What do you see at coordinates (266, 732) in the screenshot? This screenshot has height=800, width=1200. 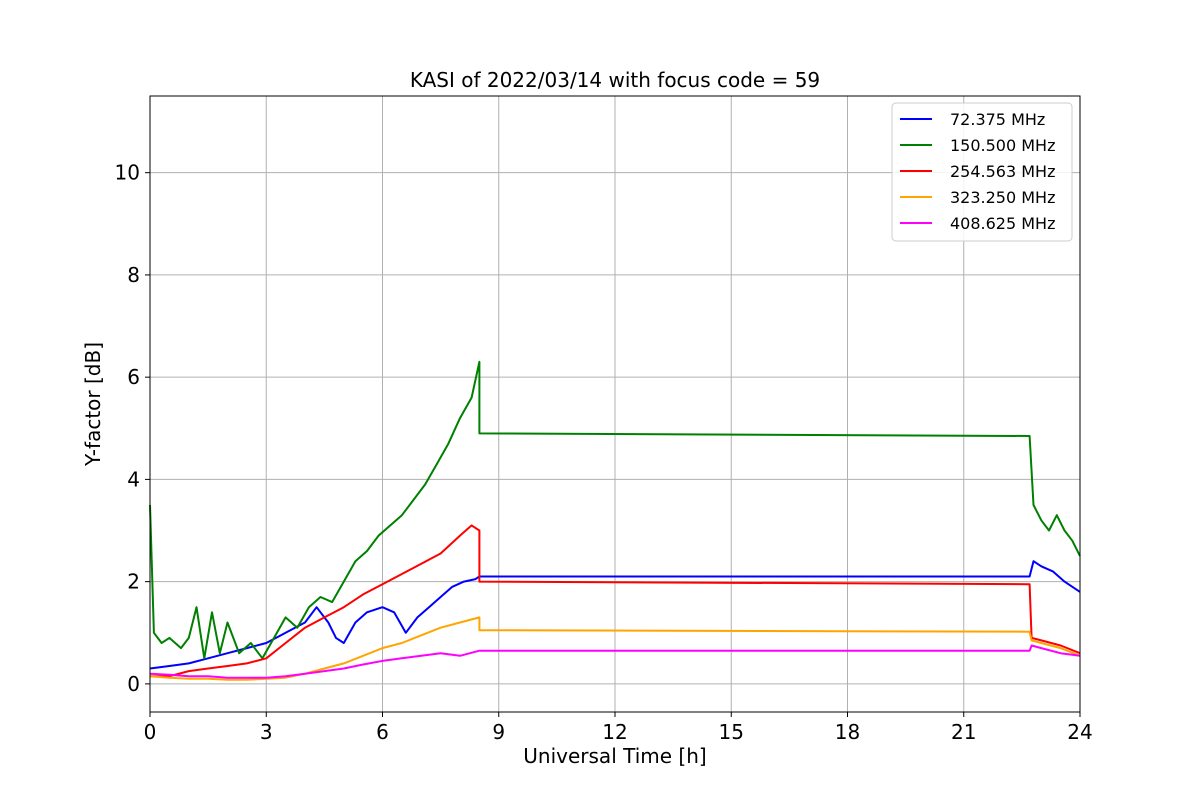 I see `x-tick-label: 3` at bounding box center [266, 732].